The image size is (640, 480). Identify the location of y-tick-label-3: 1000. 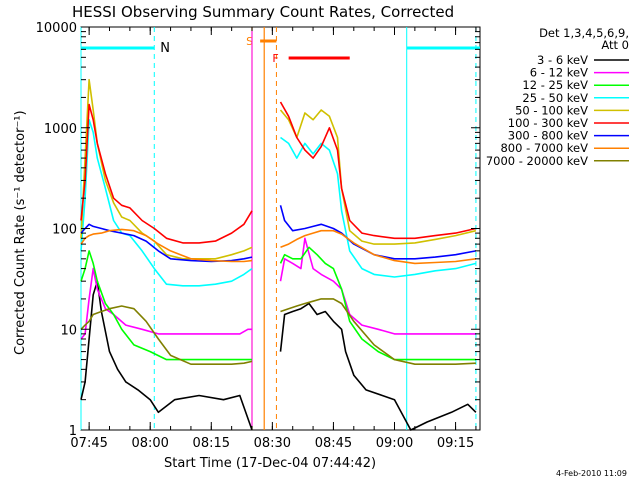
(60, 129).